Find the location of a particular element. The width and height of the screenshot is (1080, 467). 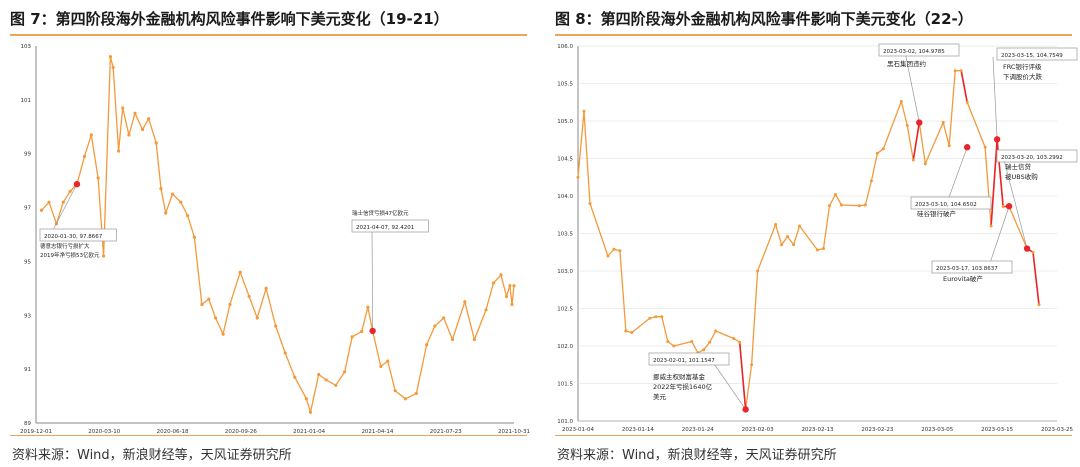

x-tick-label: 2021-04-14 is located at coordinates (377, 432).